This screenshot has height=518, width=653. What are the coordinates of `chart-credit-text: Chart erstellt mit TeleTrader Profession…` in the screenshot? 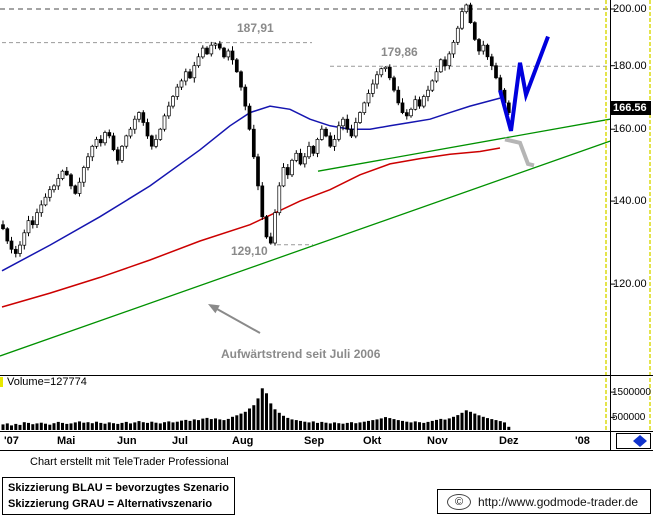 It's located at (129, 462).